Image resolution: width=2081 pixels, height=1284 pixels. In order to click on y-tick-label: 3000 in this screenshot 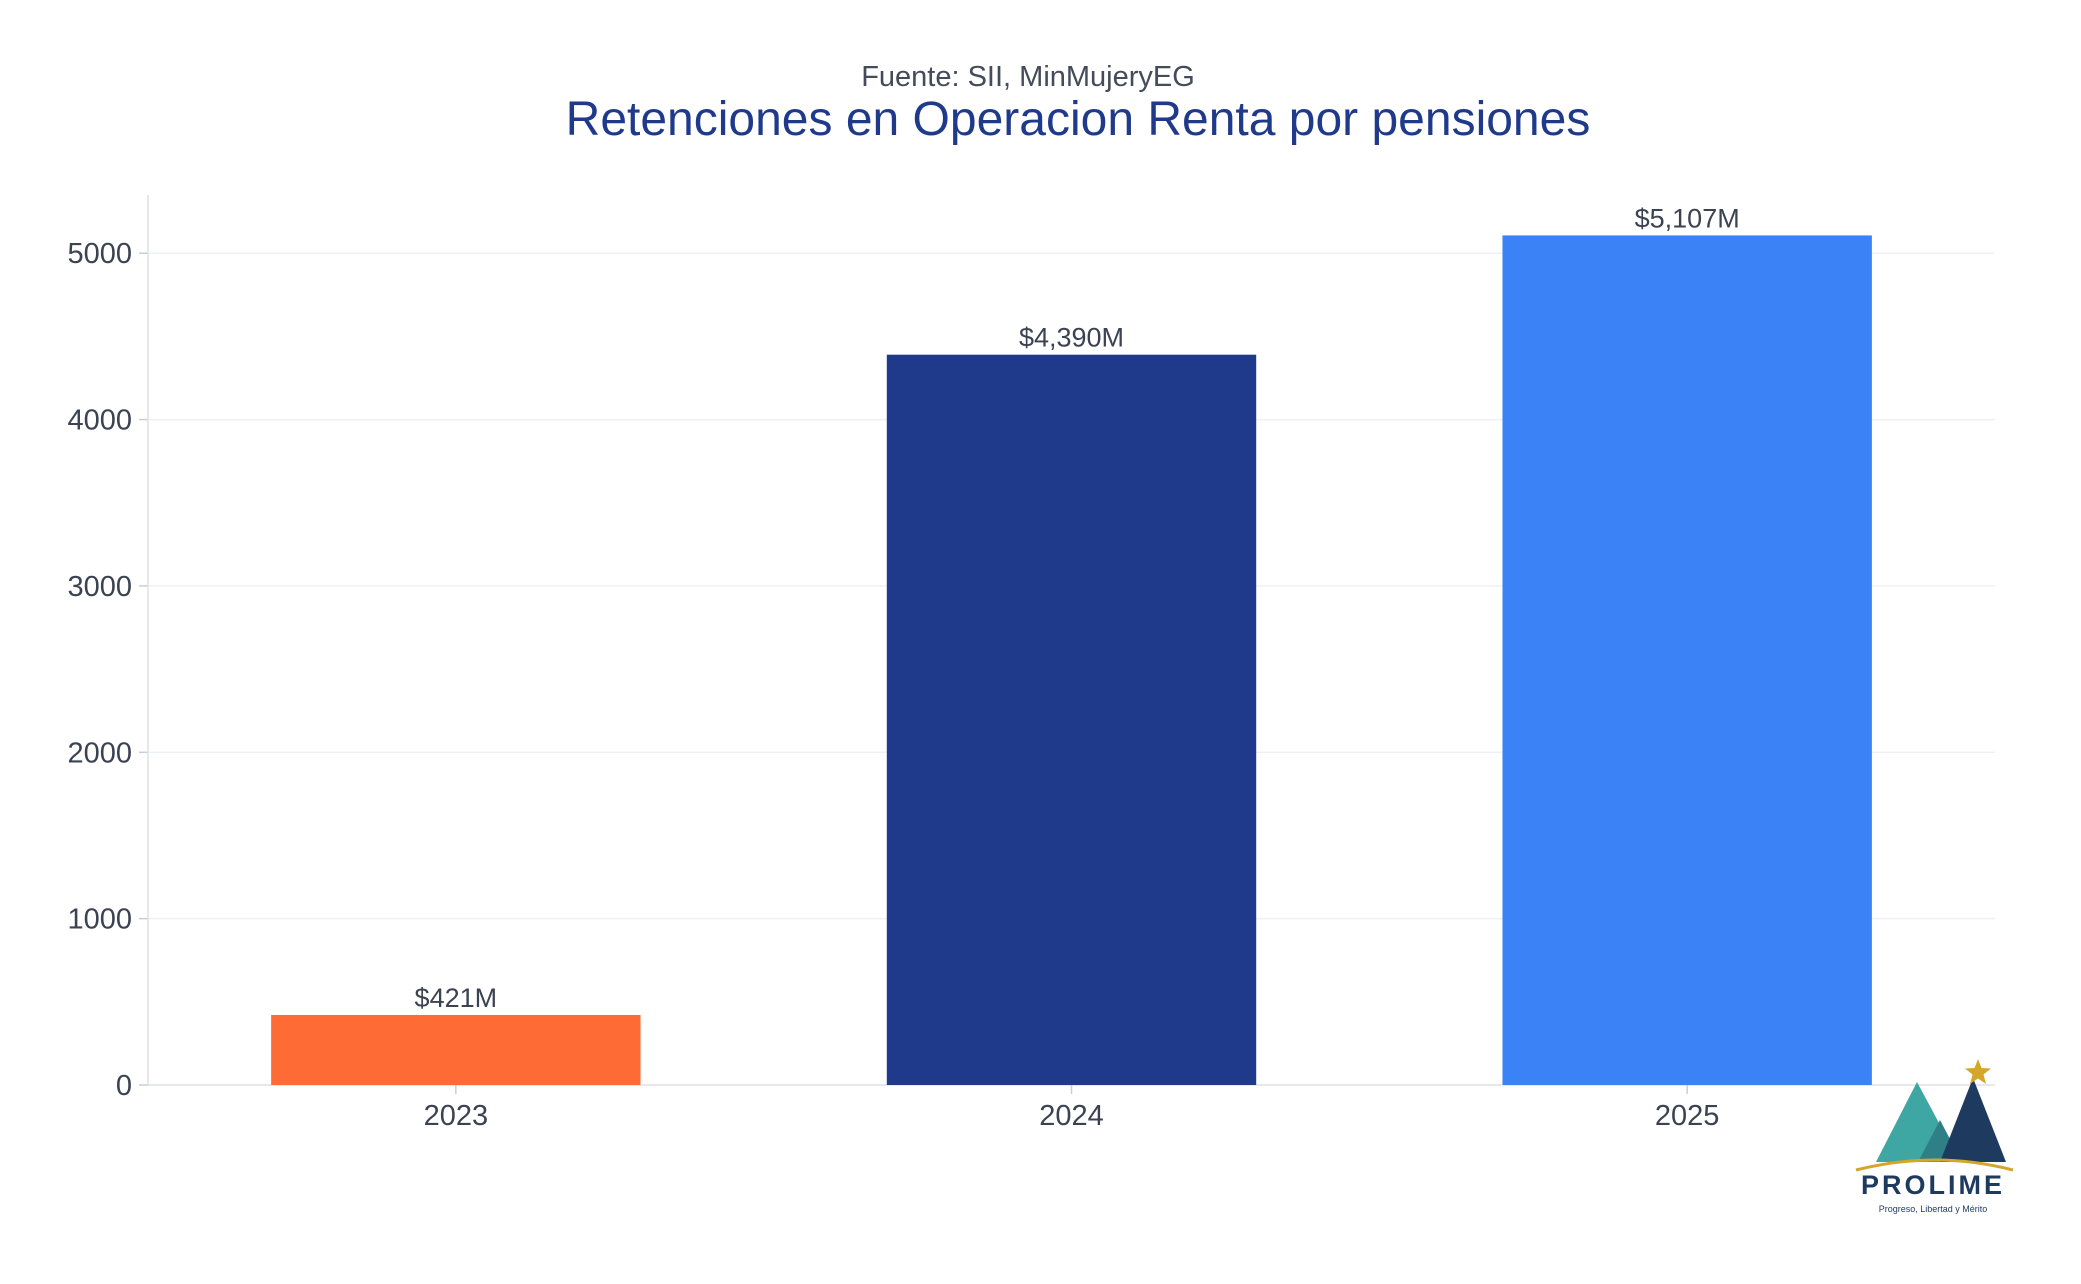, I will do `click(99, 587)`.